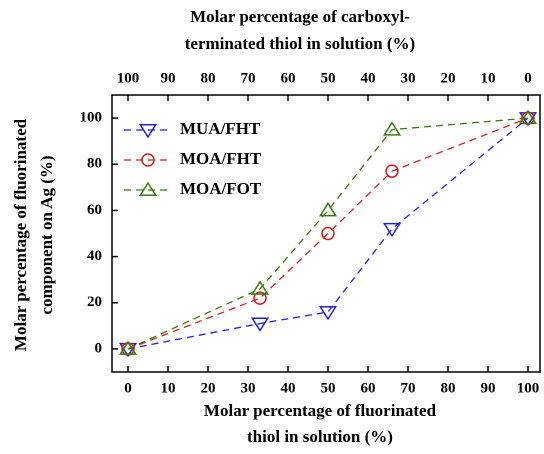 The width and height of the screenshot is (544, 454). Describe the element at coordinates (320, 410) in the screenshot. I see `x-axis-label: Molar percentage of fluorinated` at that location.